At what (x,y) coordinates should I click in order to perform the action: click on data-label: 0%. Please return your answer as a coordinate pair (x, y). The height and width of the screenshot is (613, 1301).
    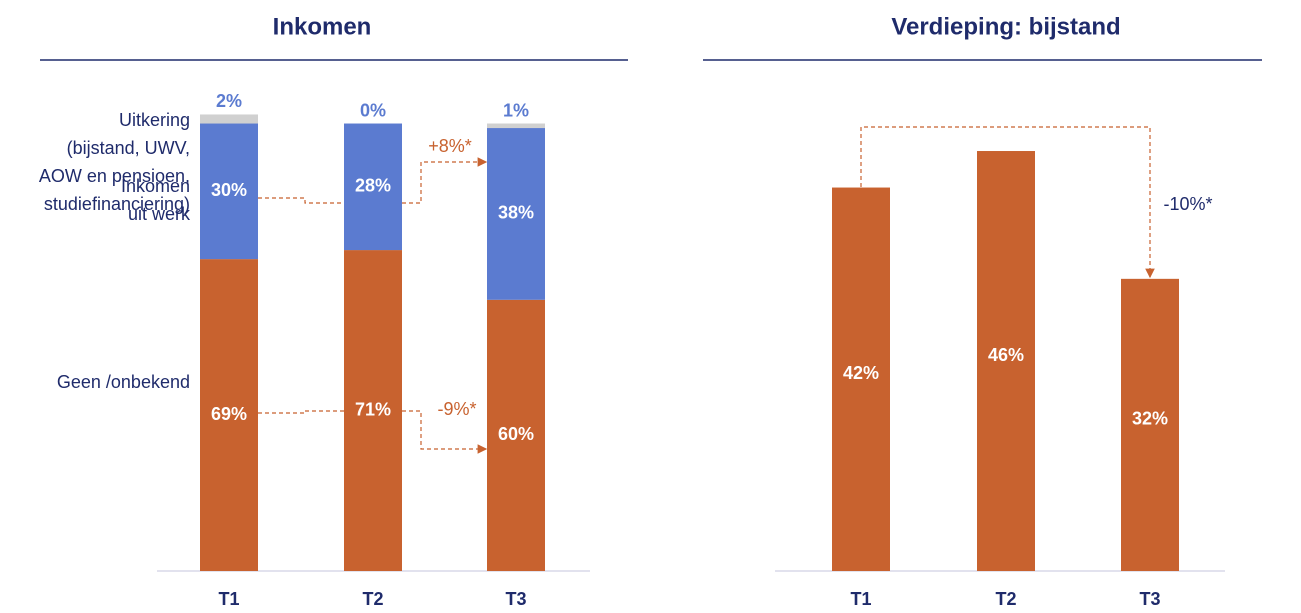
    Looking at the image, I should click on (373, 110).